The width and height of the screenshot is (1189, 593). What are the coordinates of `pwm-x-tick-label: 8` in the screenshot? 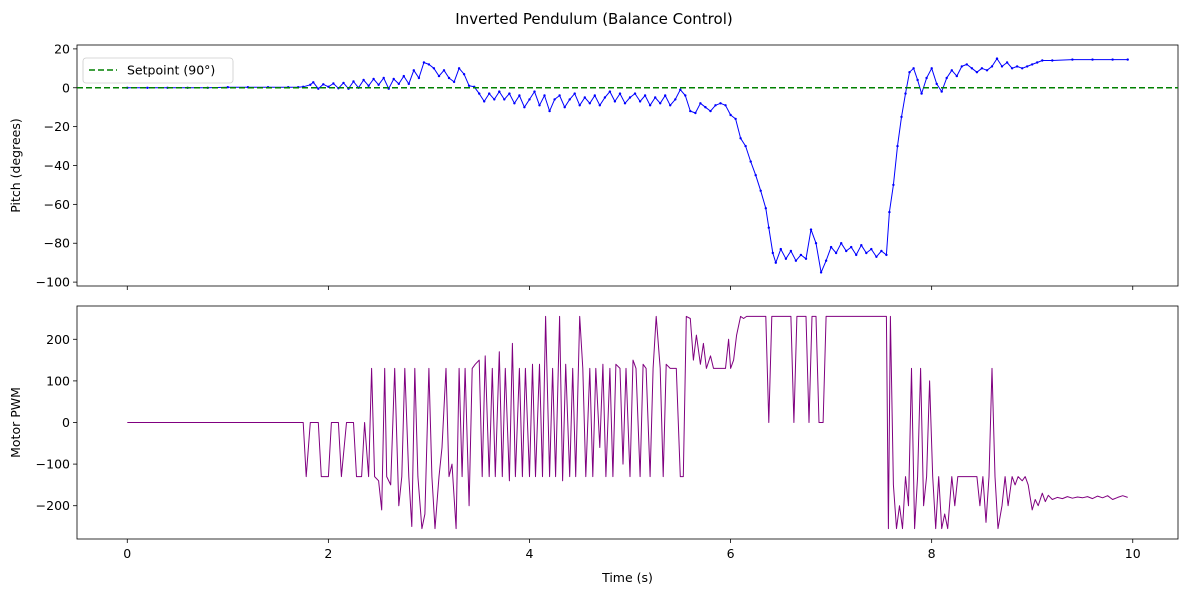 It's located at (932, 553).